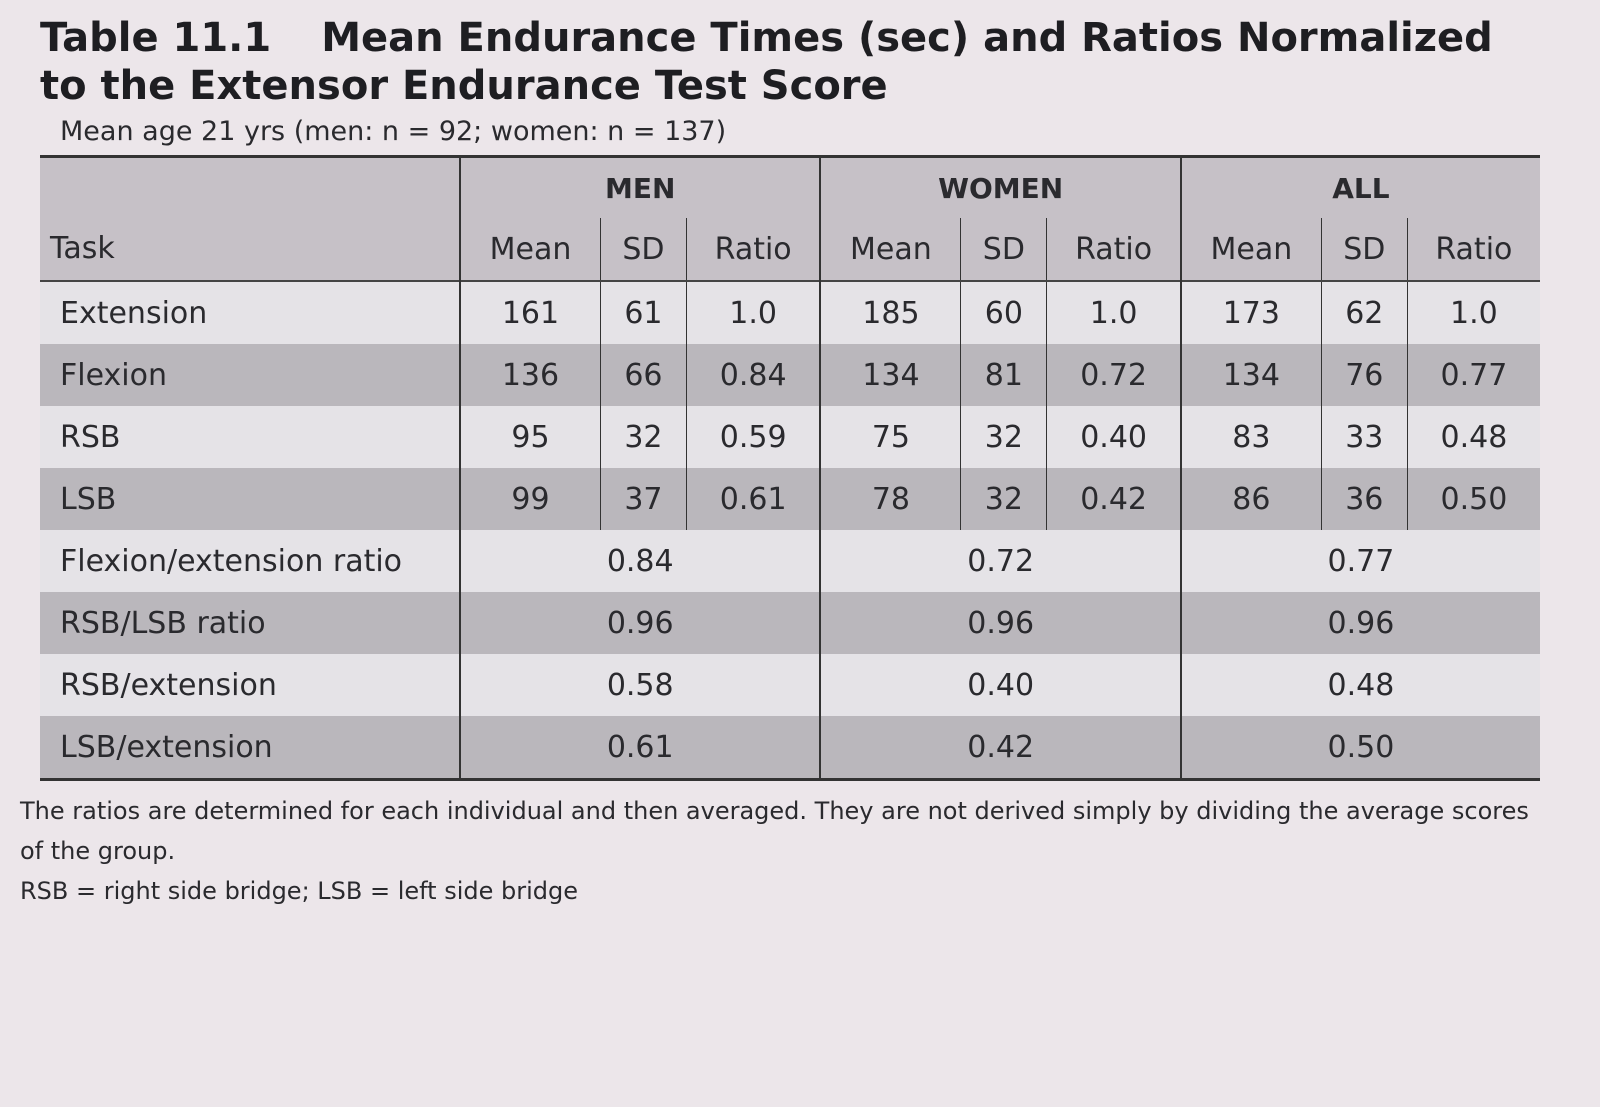  What do you see at coordinates (88, 499) in the screenshot?
I see `task-cell: LSB` at bounding box center [88, 499].